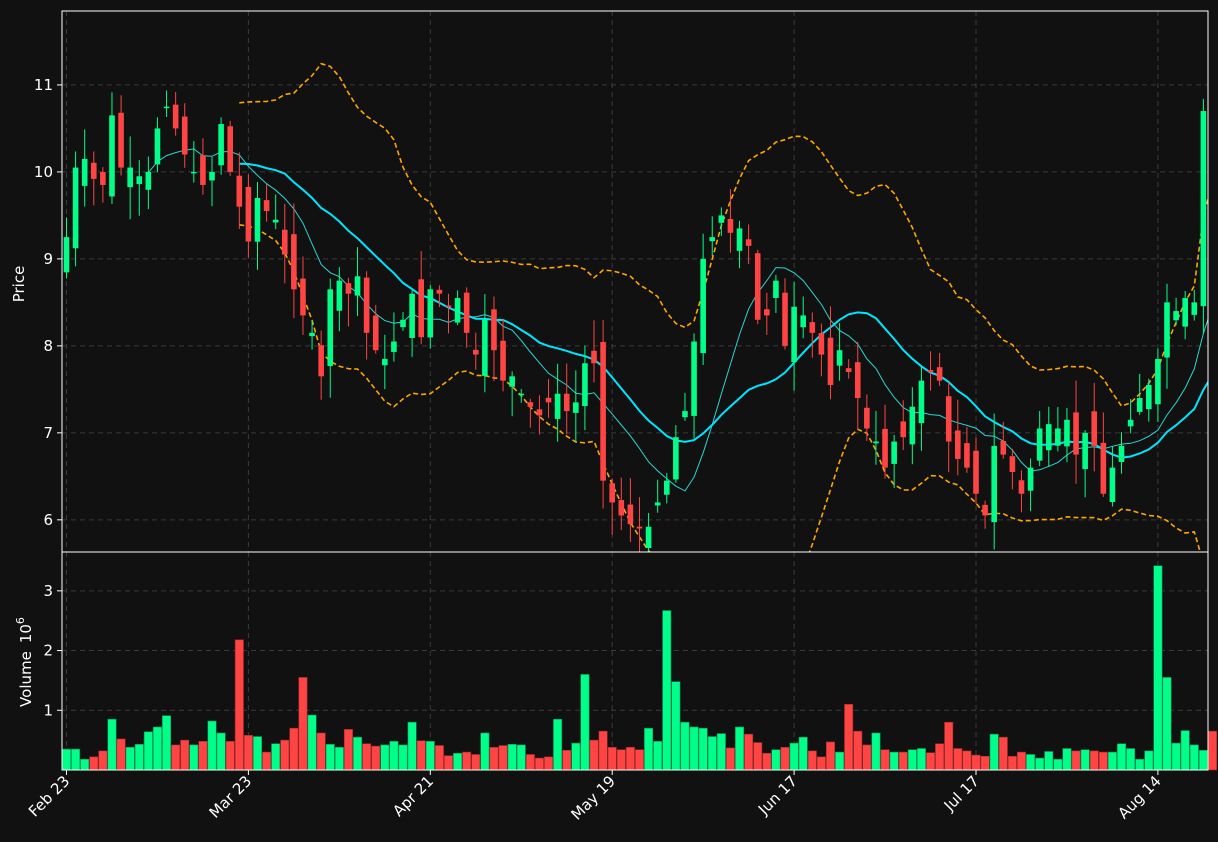  Describe the element at coordinates (48, 520) in the screenshot. I see `price-tick-label: 6` at that location.